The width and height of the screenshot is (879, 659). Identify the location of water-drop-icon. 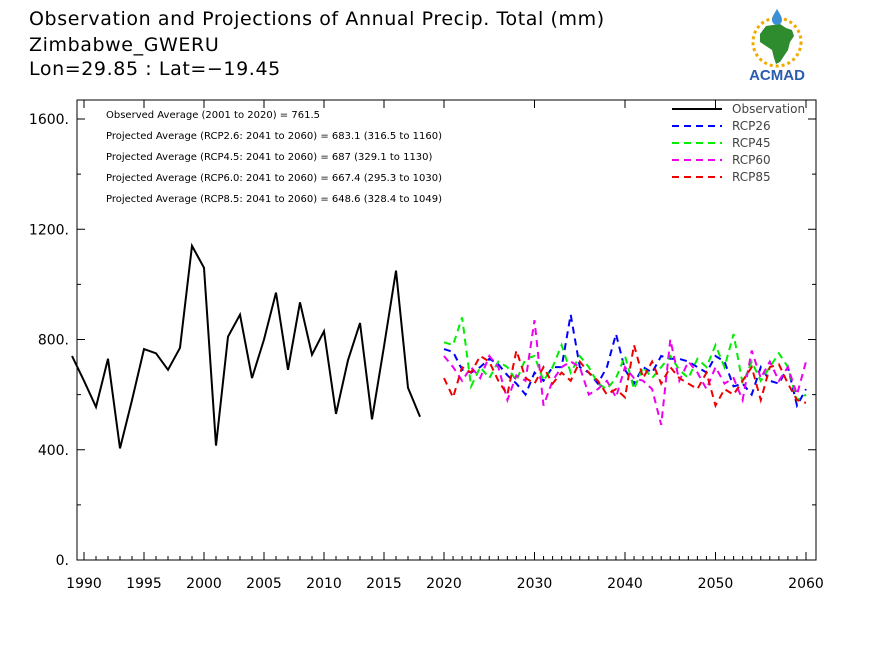
(777, 17).